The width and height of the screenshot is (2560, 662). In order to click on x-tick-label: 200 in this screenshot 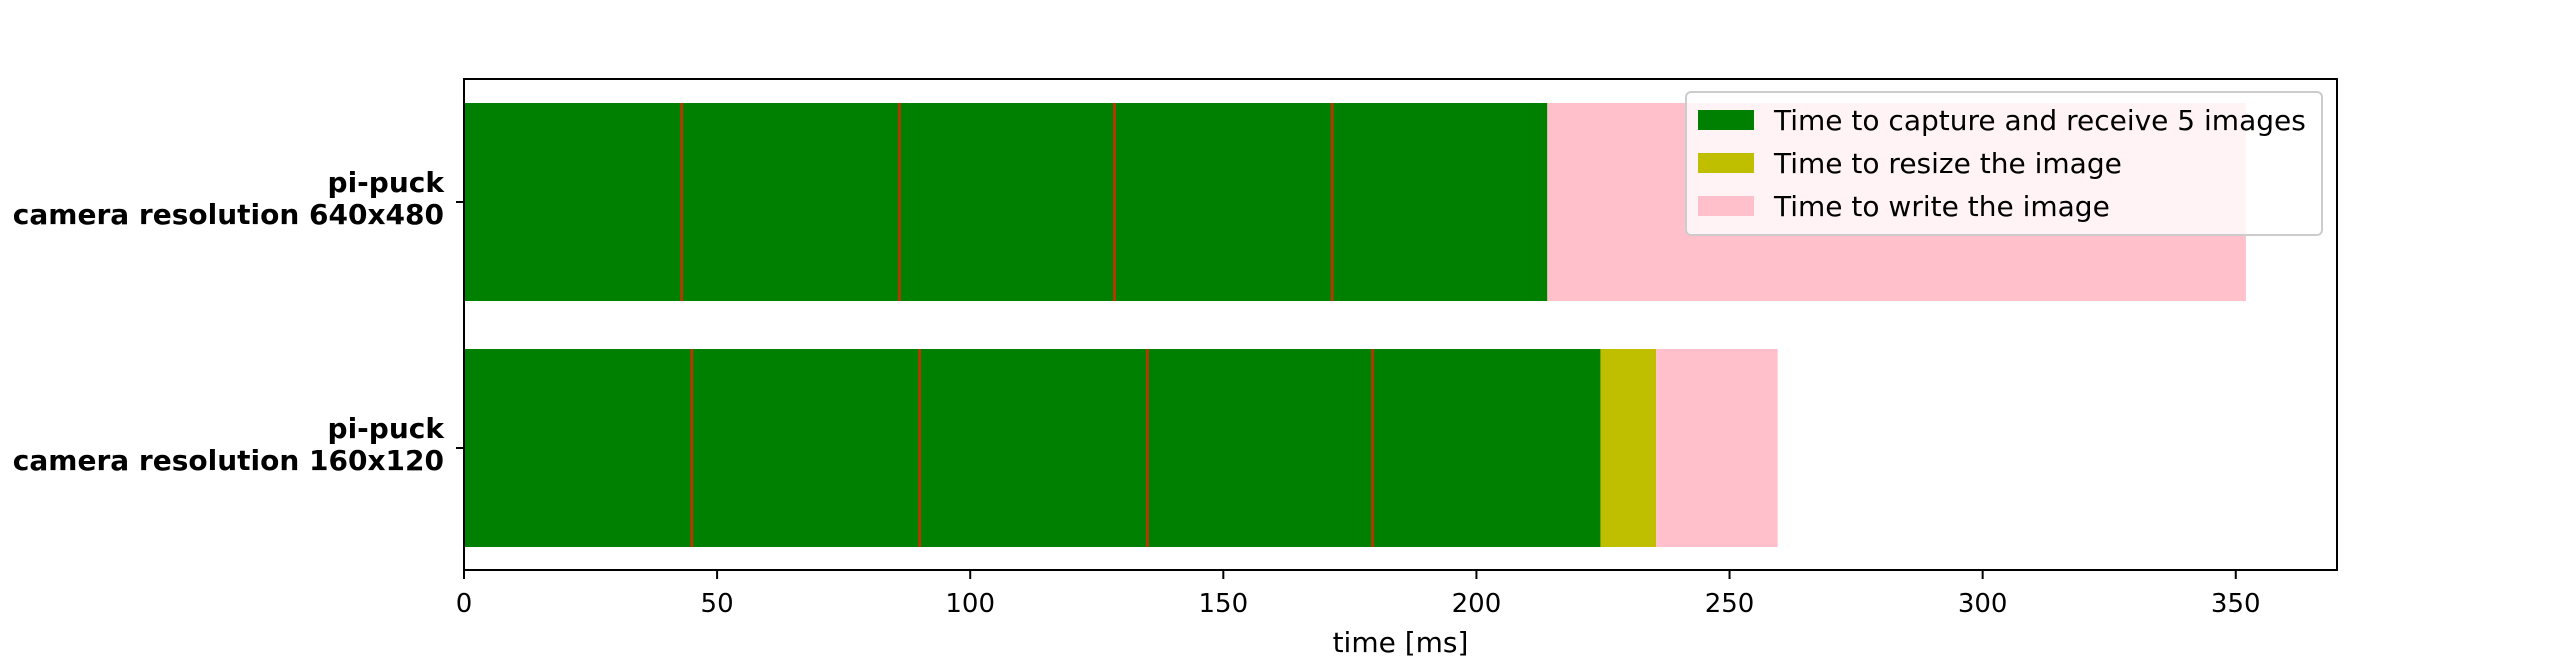, I will do `click(1477, 604)`.